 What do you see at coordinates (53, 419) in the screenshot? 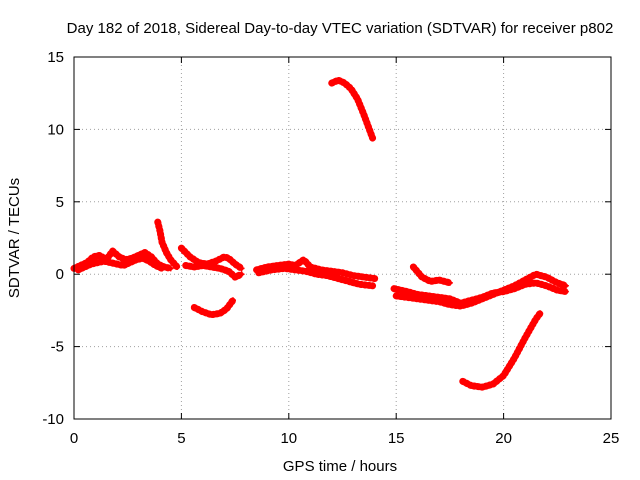
I see `y-tick-label: -10` at bounding box center [53, 419].